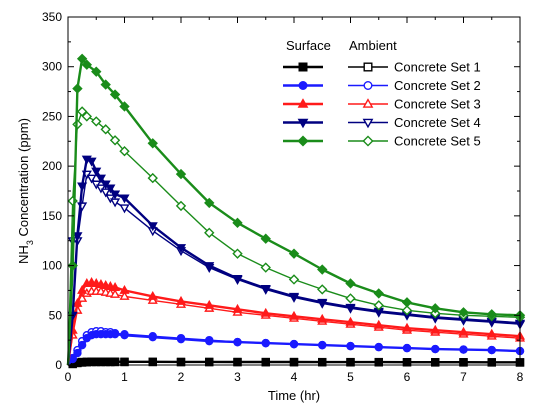  I want to click on legend-header-ambient: Ambient, so click(373, 45).